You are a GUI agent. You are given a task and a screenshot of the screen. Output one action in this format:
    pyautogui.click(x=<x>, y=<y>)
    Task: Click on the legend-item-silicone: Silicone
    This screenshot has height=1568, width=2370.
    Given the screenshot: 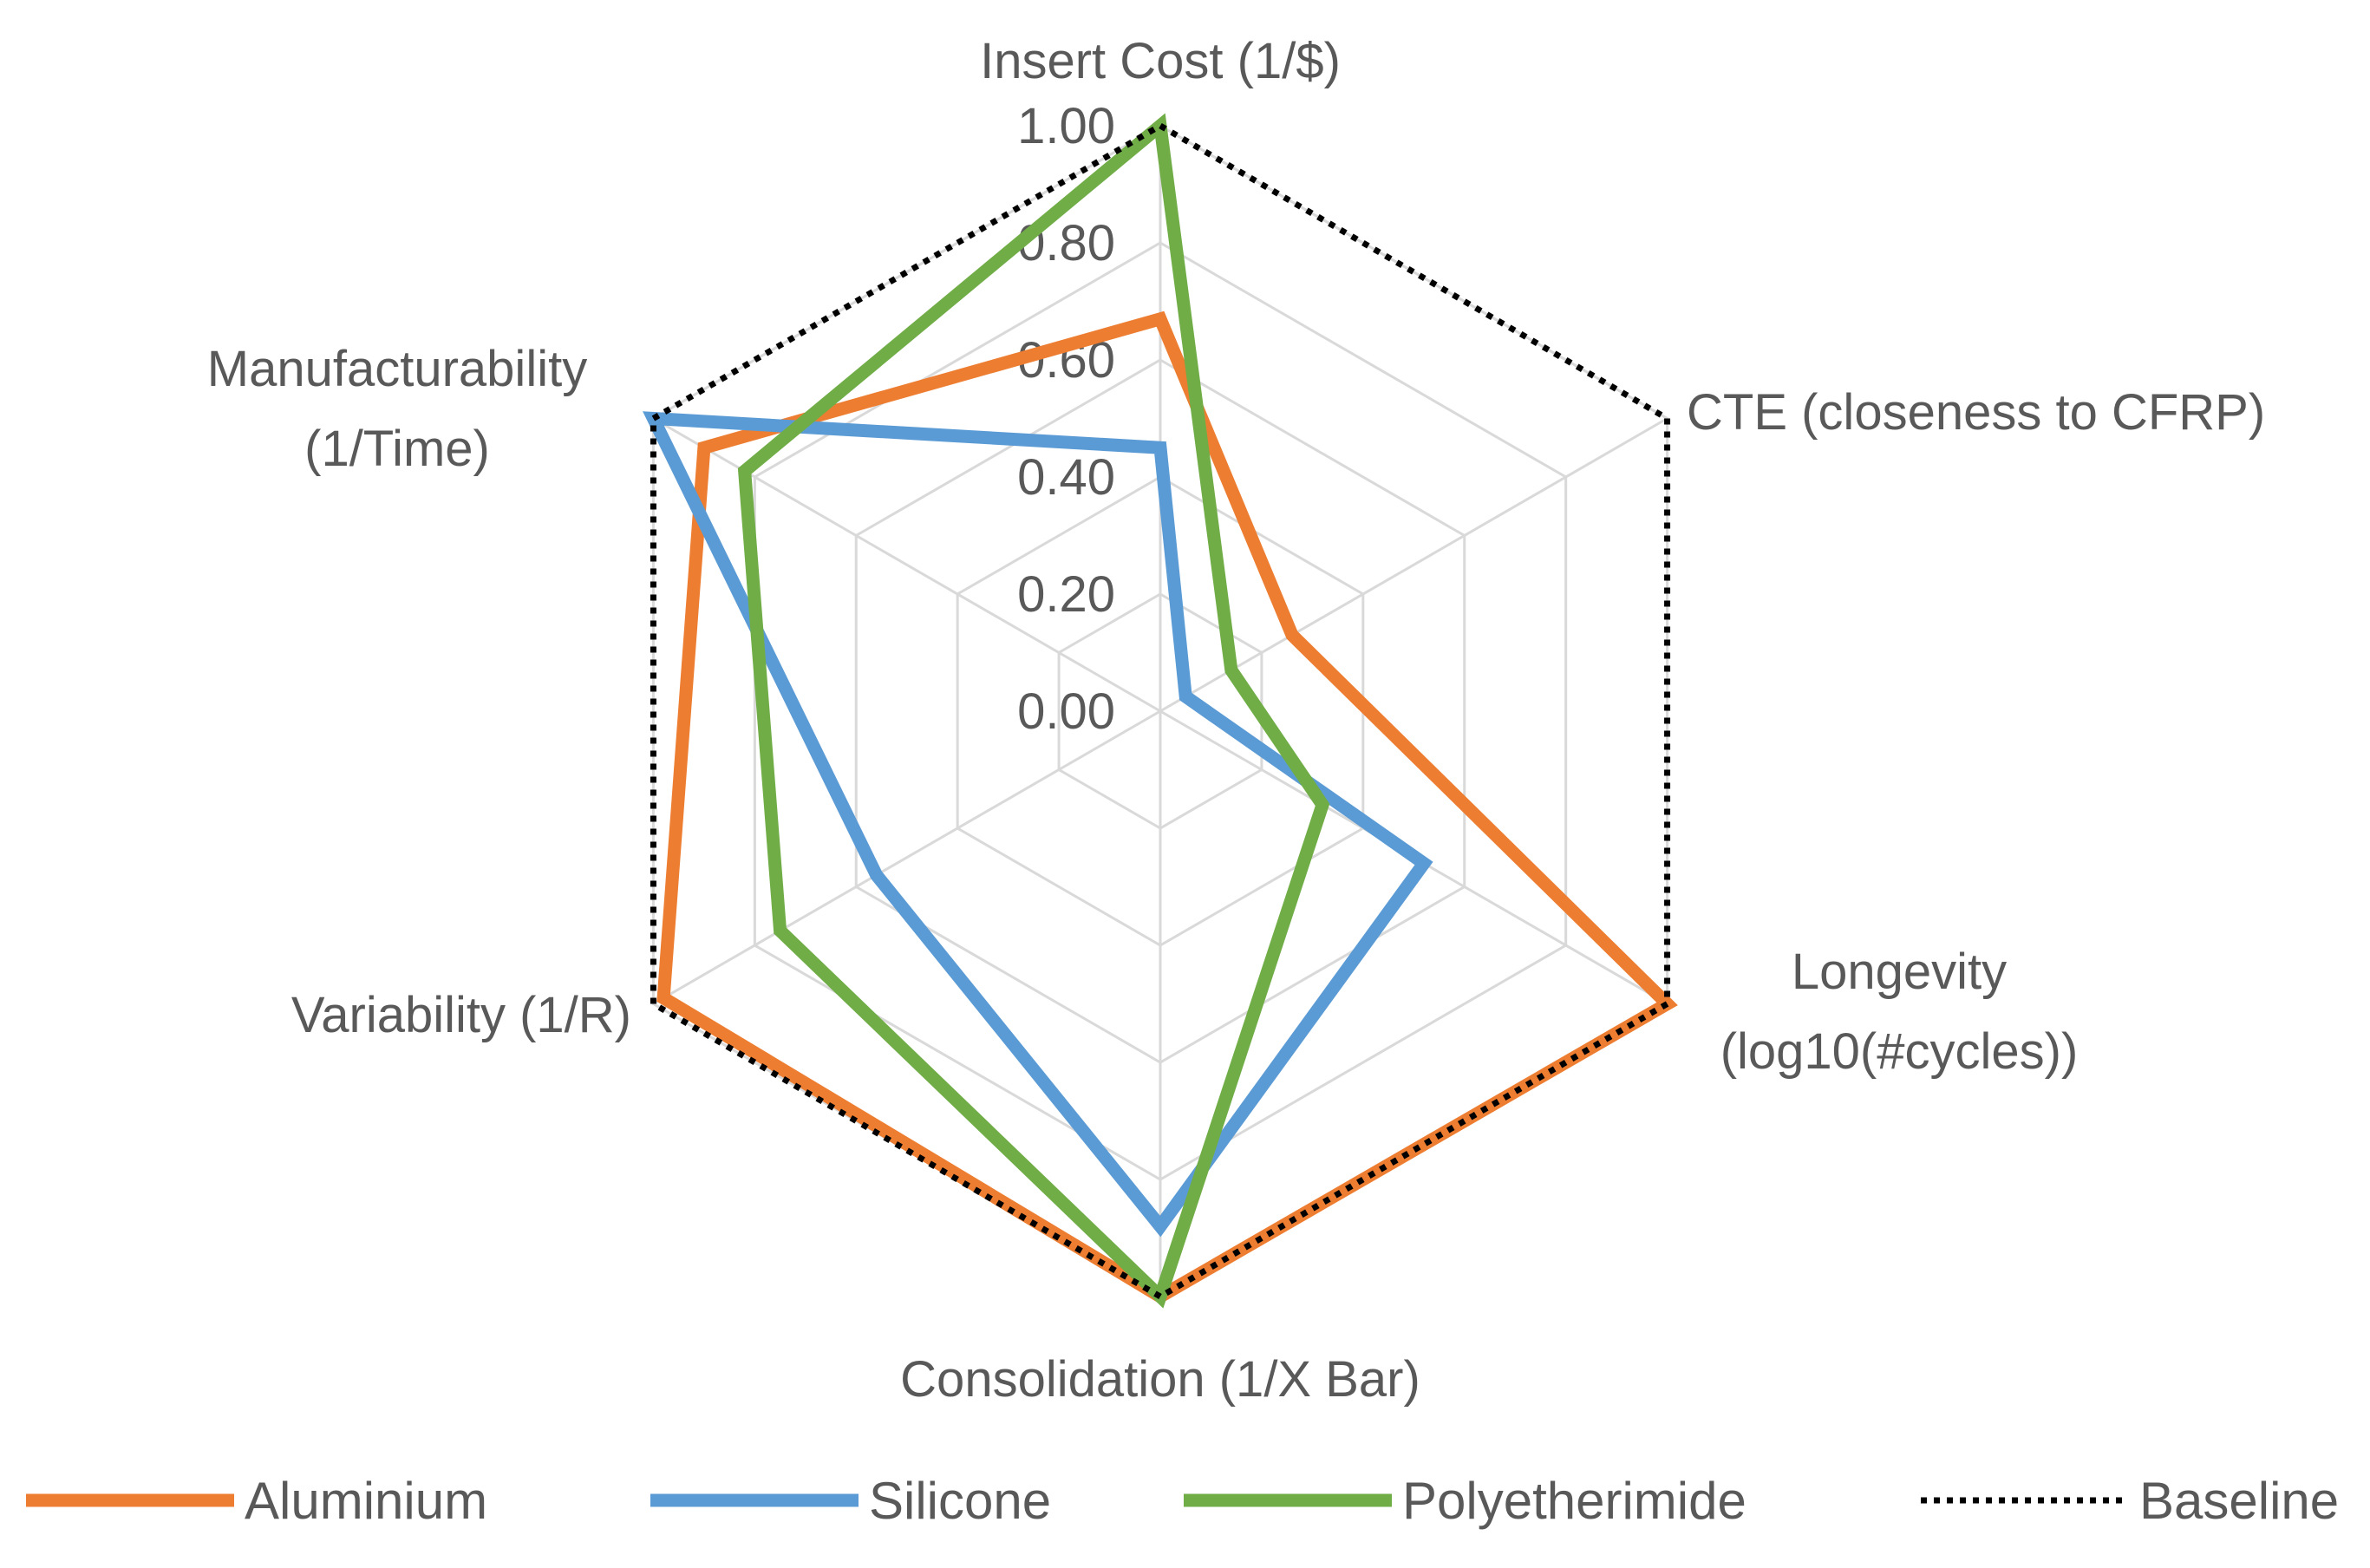 What is the action you would take?
    pyautogui.click(x=850, y=1501)
    